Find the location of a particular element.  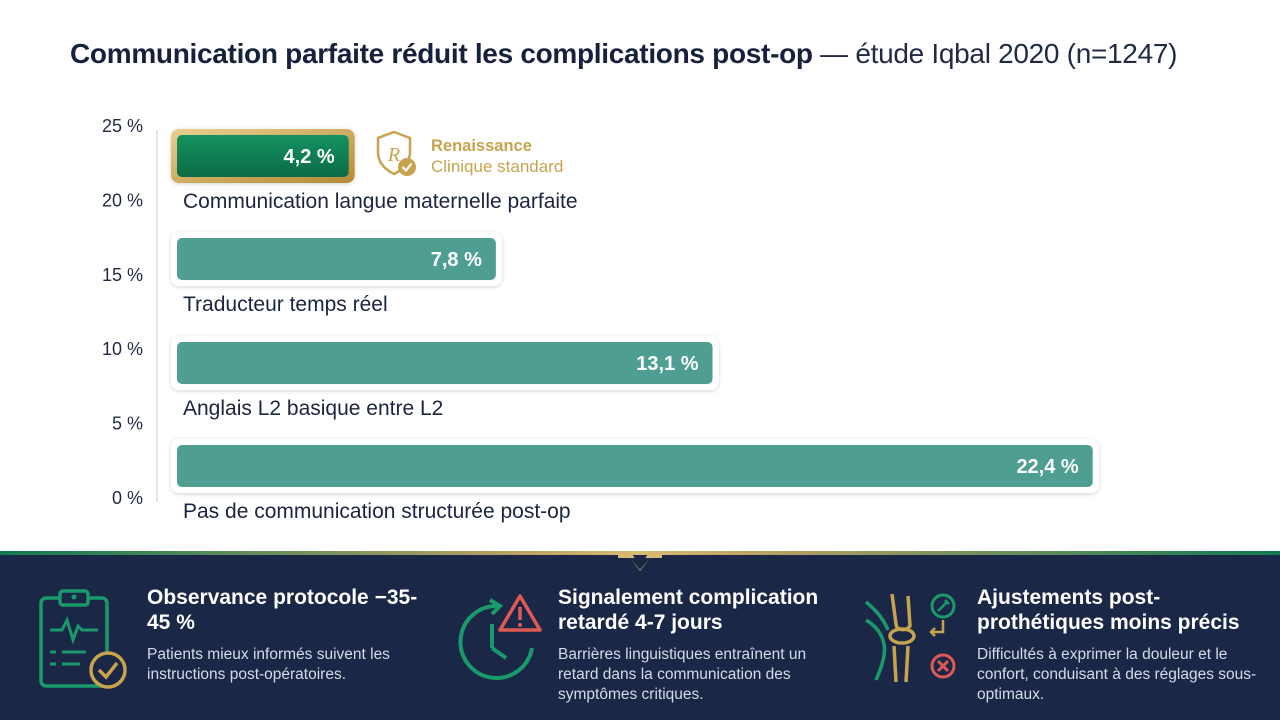

axis-tick-label: 15 % is located at coordinates (122, 275).